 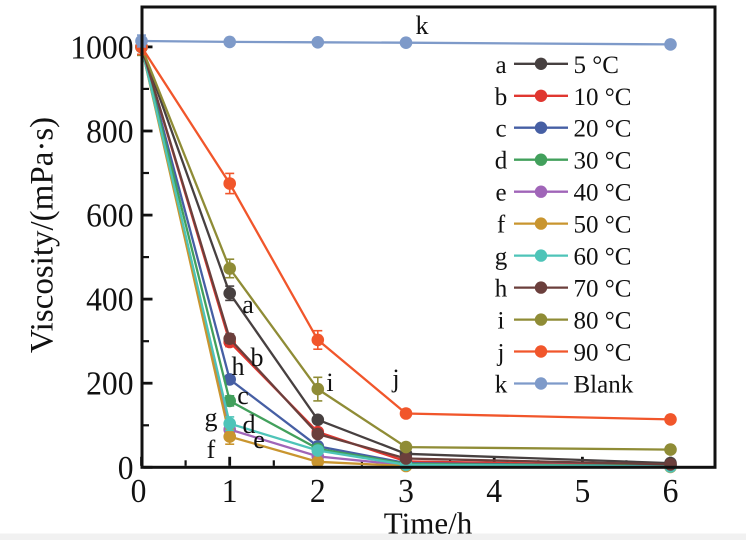 I want to click on svg-text: Viscosity/(mPa·s), so click(x=43, y=235).